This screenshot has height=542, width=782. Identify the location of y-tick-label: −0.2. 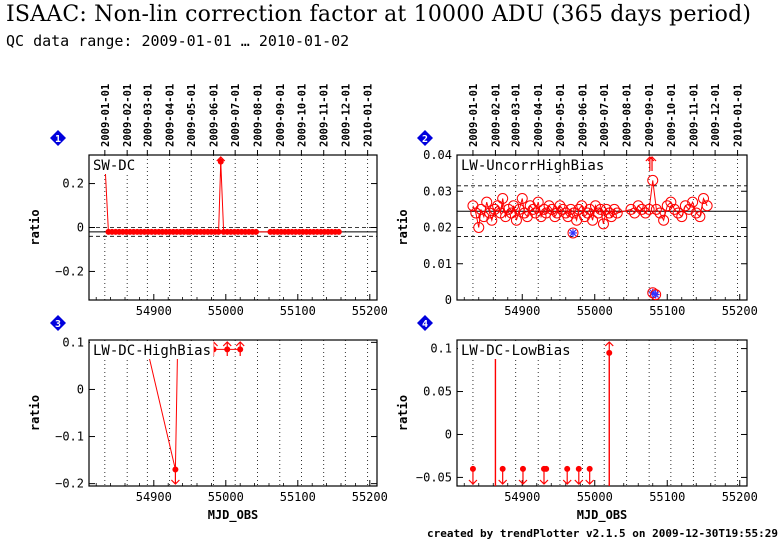
(69, 271).